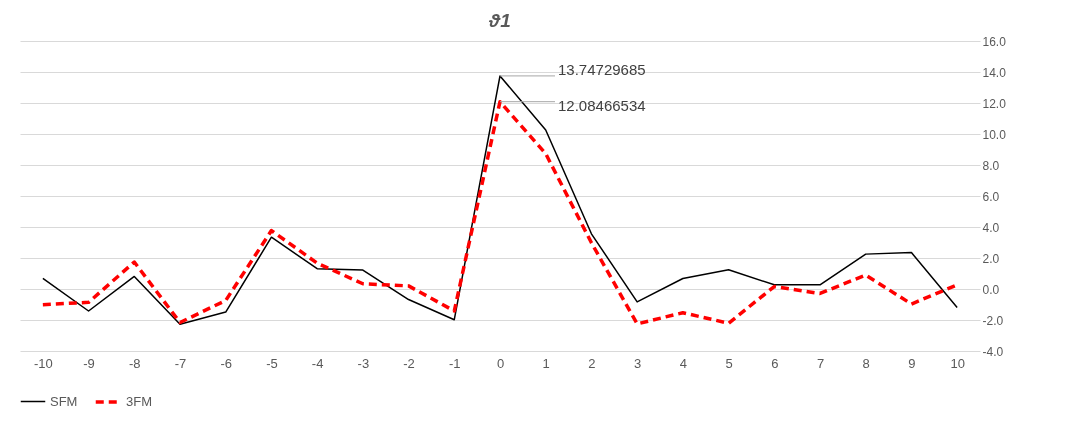 The height and width of the screenshot is (434, 1089). Describe the element at coordinates (638, 363) in the screenshot. I see `x-tick-label: 3` at that location.